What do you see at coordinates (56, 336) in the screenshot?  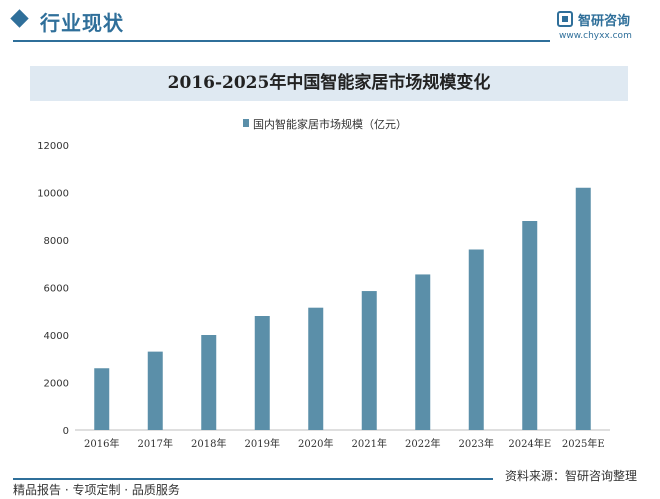 I see `y-tick-label: 4000` at bounding box center [56, 336].